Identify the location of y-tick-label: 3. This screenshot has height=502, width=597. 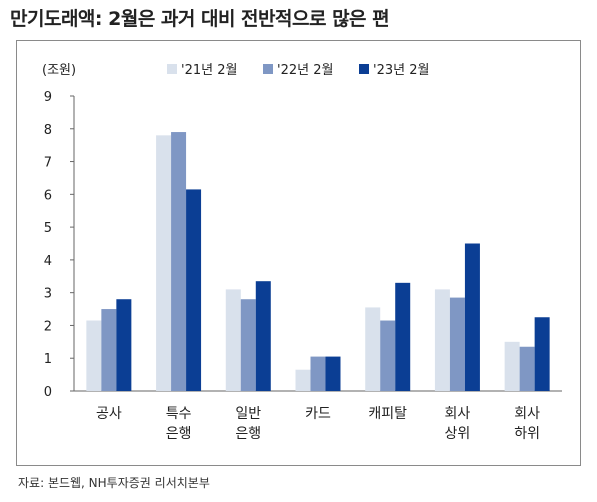
(48, 294).